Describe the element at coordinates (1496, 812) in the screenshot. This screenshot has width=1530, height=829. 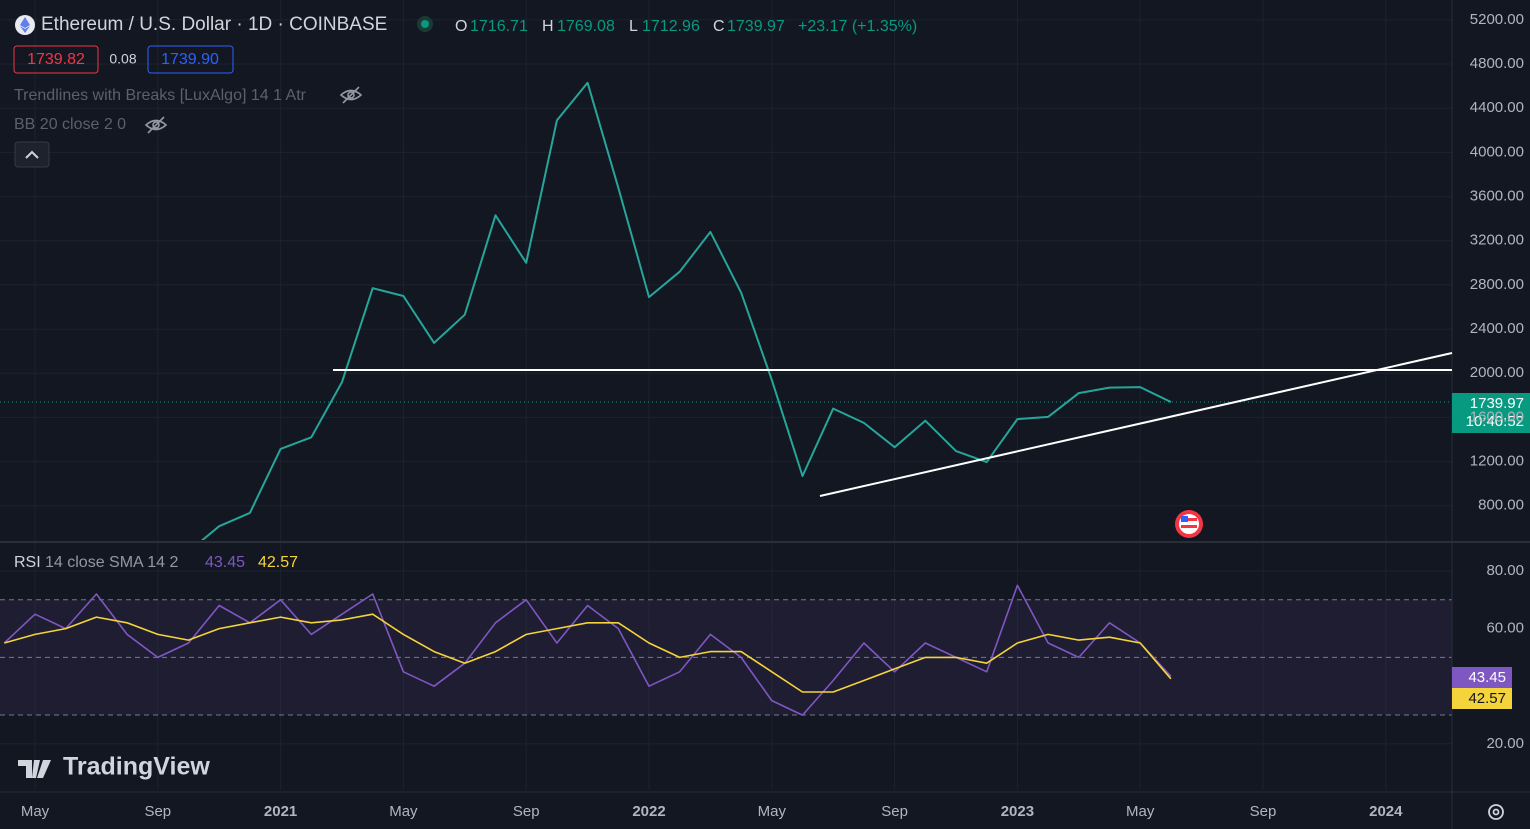
I see `settings-icon` at that location.